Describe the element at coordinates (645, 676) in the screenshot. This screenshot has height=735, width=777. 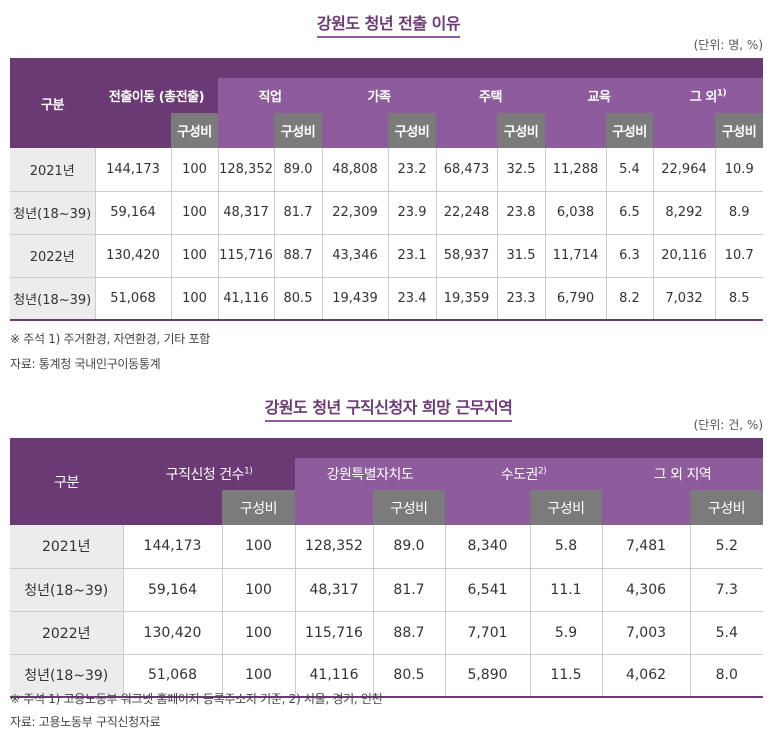
I see `table-cell: 4,062` at that location.